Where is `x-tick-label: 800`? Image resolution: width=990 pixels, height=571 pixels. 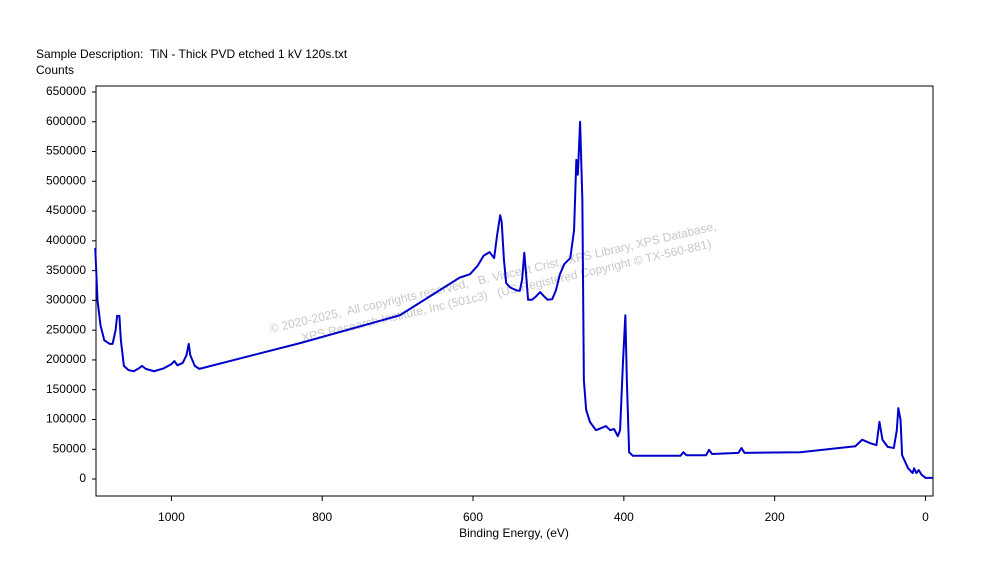
x-tick-label: 800 is located at coordinates (322, 517).